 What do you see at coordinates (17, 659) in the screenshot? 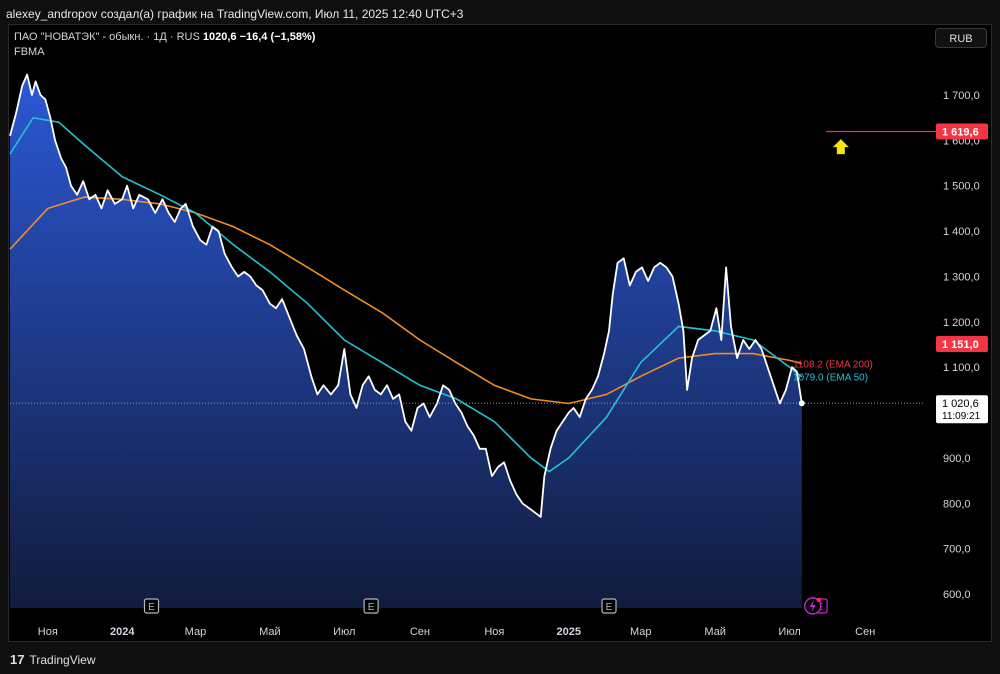
I see `tradingview-logo-icon: 17` at bounding box center [17, 659].